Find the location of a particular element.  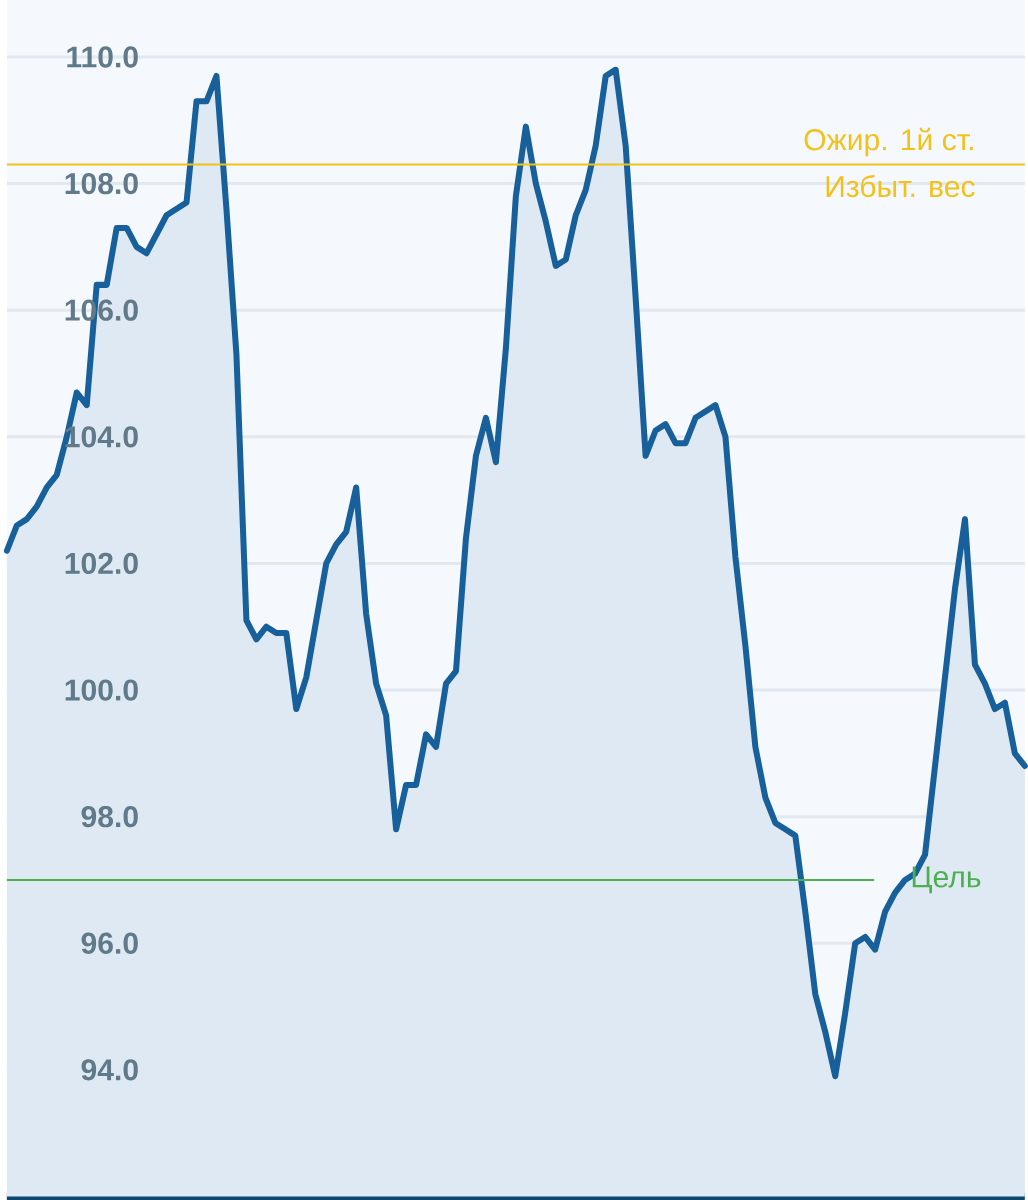

y-tick-label: 102.0 is located at coordinates (101, 563).